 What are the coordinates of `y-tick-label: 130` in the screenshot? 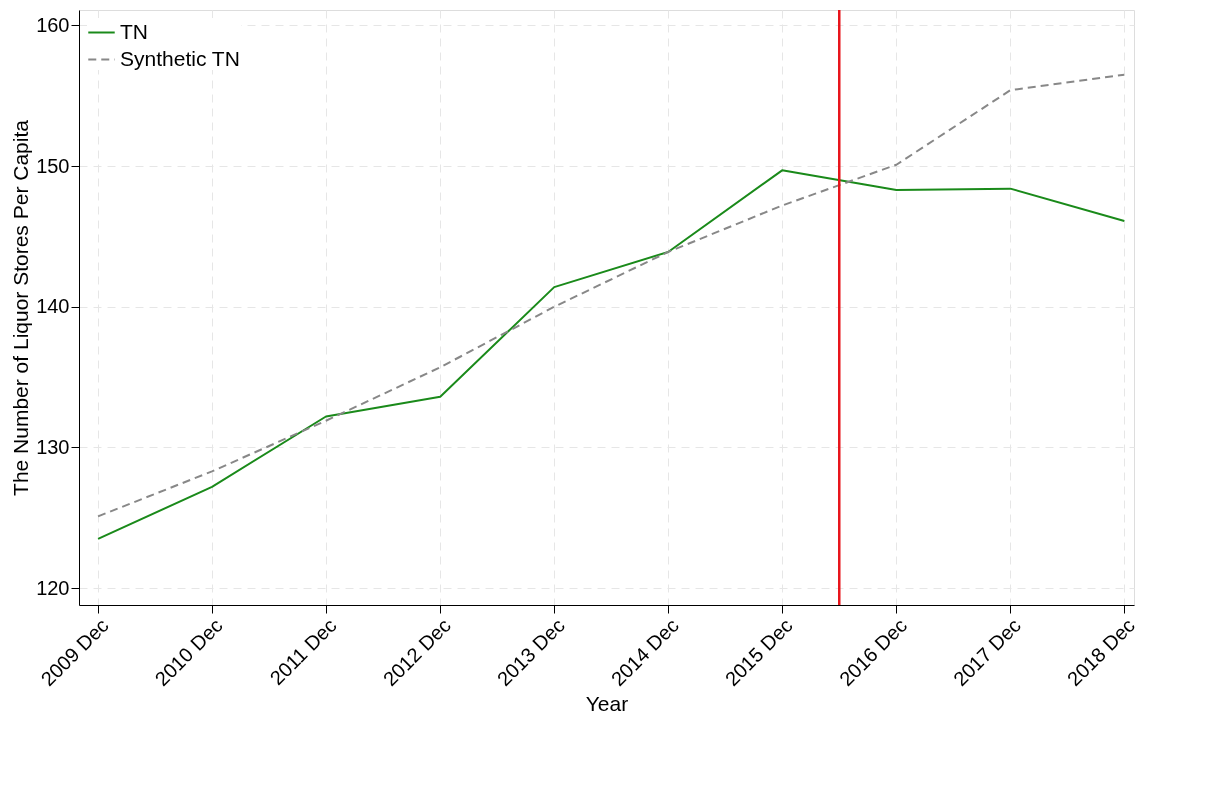 It's located at (53, 446).